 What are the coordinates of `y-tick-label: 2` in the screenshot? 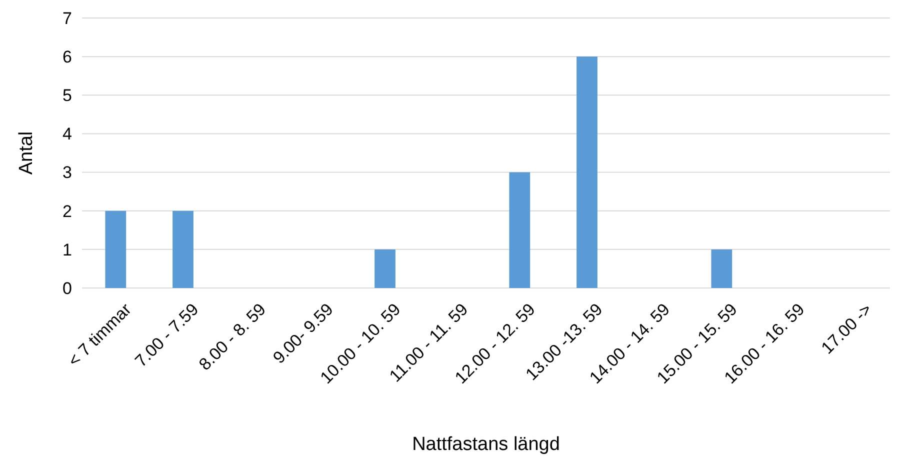 It's located at (67, 211).